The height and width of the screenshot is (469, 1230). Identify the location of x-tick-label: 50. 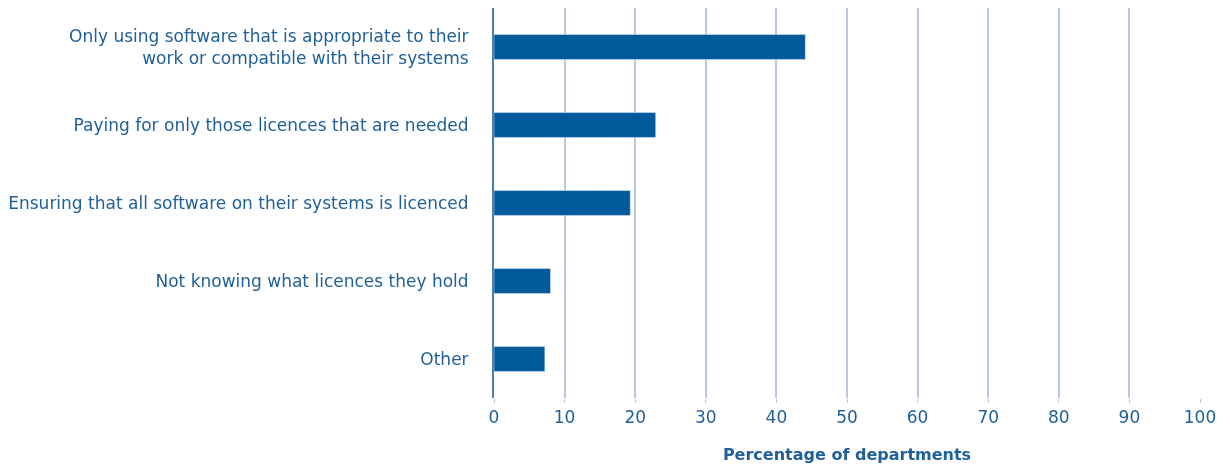
(847, 417).